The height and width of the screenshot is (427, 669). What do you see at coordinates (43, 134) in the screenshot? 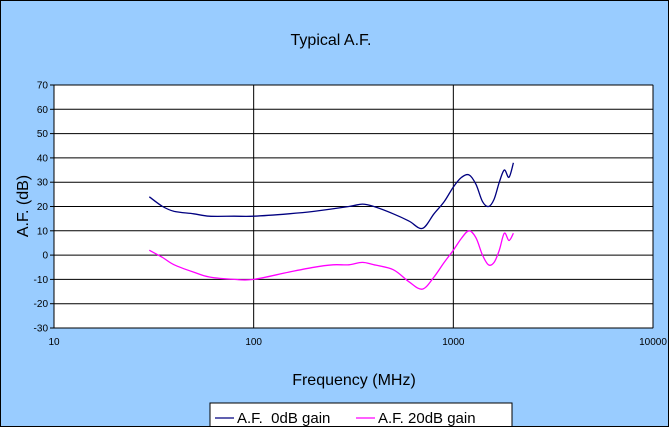
I see `y-tick-label: 50` at bounding box center [43, 134].